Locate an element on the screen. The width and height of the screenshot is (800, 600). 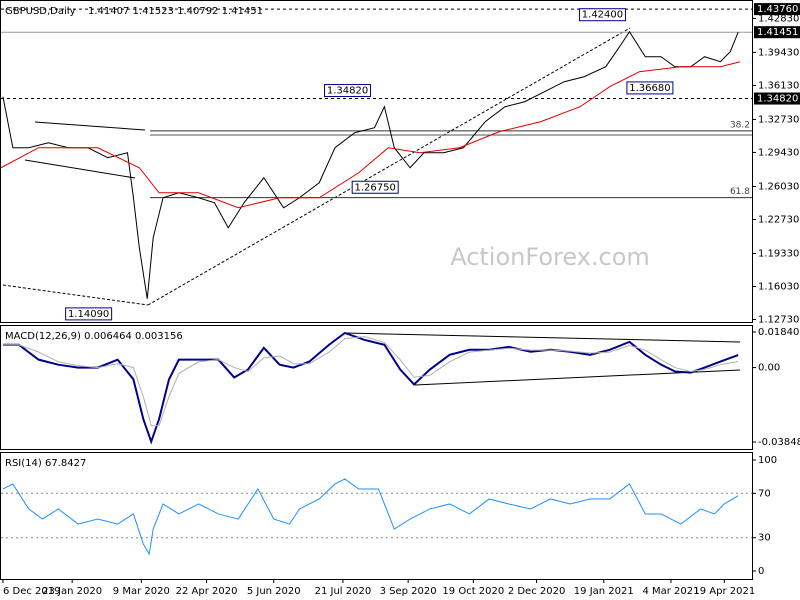
macd-trendline is located at coordinates (542, 337).